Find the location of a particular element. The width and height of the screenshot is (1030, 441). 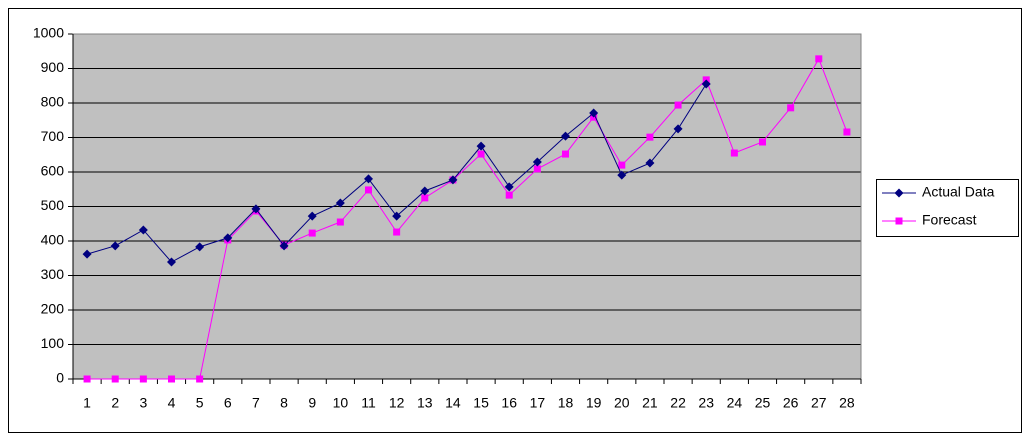

x-tick-label: 24 is located at coordinates (735, 403).